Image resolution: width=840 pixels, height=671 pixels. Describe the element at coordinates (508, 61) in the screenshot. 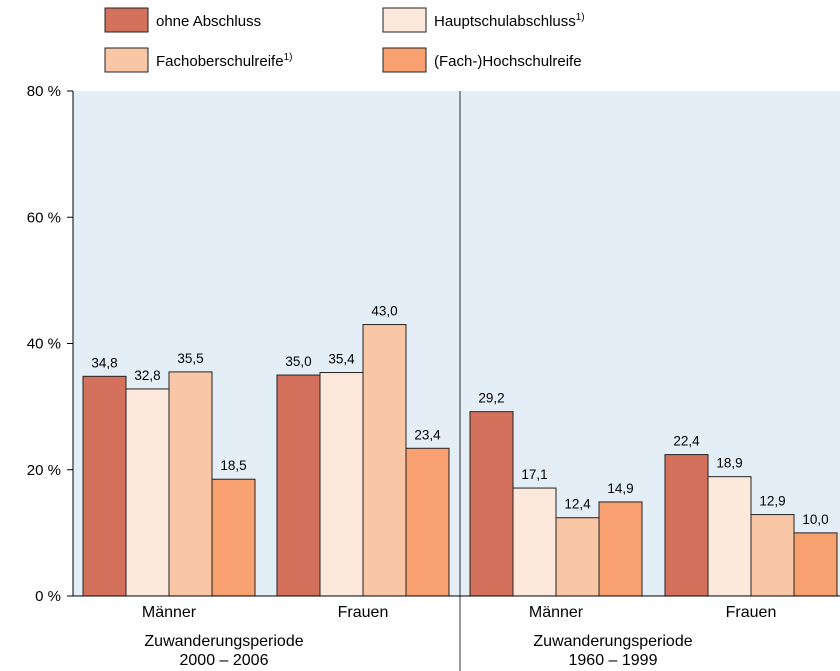

I see `legend-label: (Fach-)Hochschulreife` at that location.